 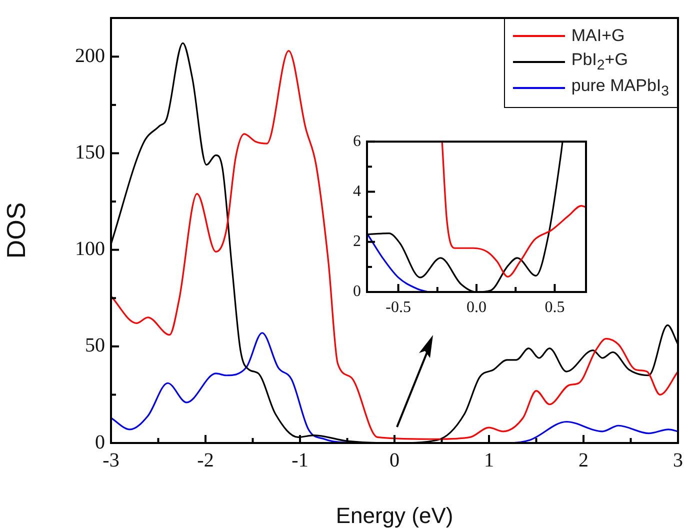 What do you see at coordinates (95, 345) in the screenshot?
I see `y-tick-label: 50` at bounding box center [95, 345].